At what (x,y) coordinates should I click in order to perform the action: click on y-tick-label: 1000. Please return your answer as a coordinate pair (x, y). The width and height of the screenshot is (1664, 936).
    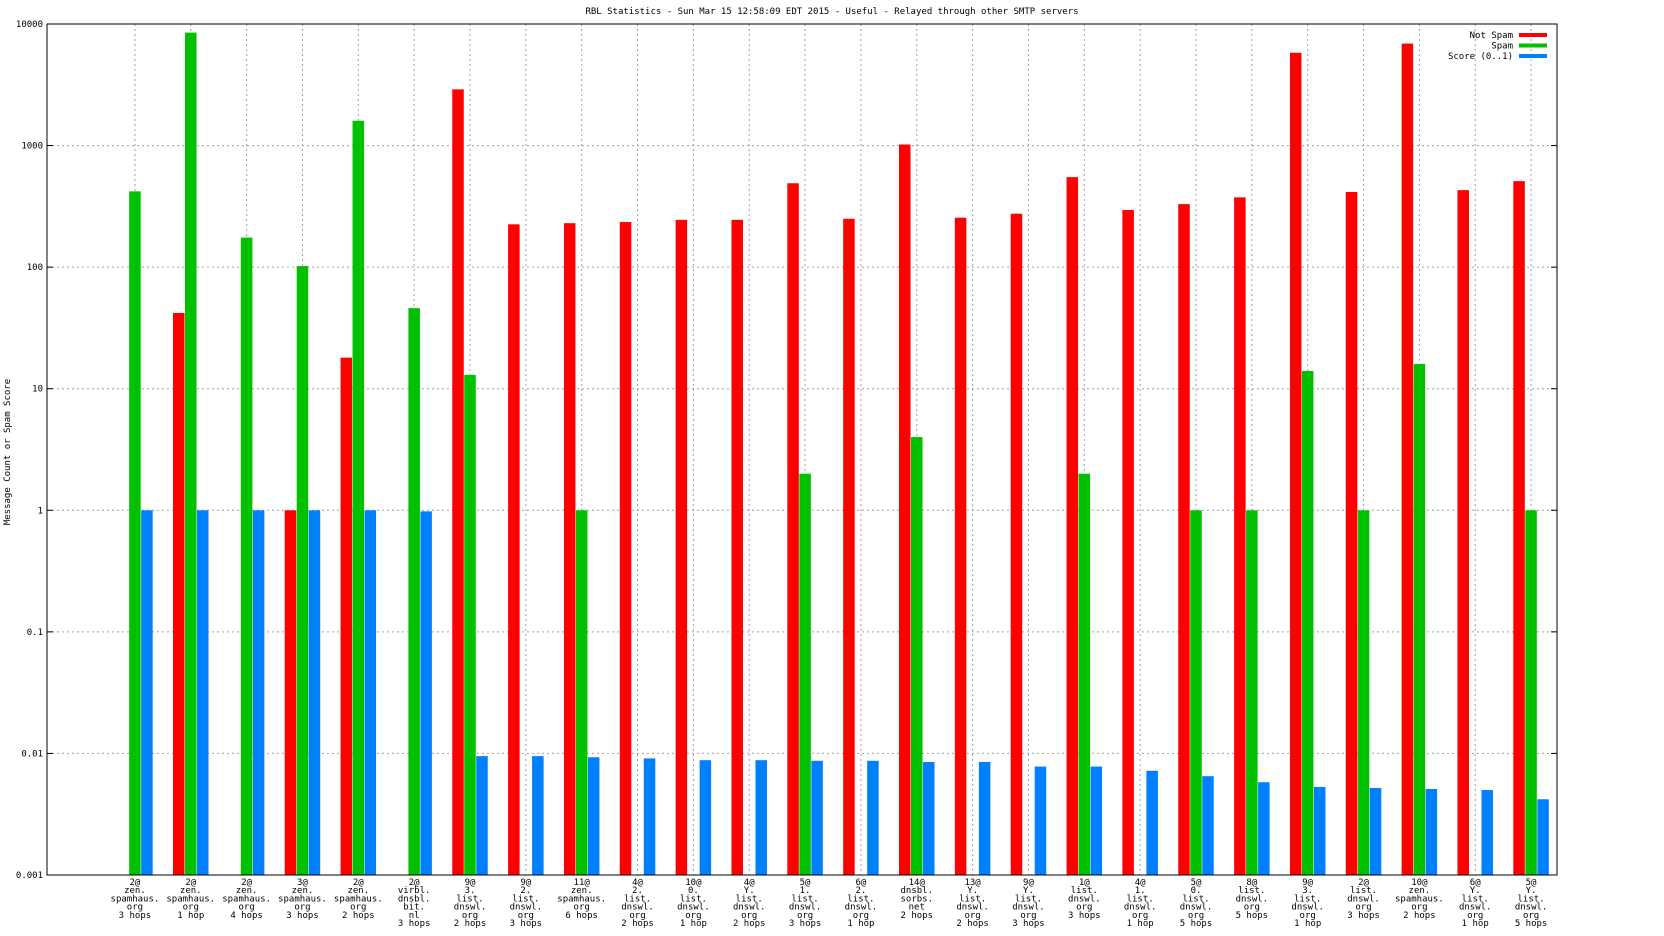
    Looking at the image, I should click on (32, 147).